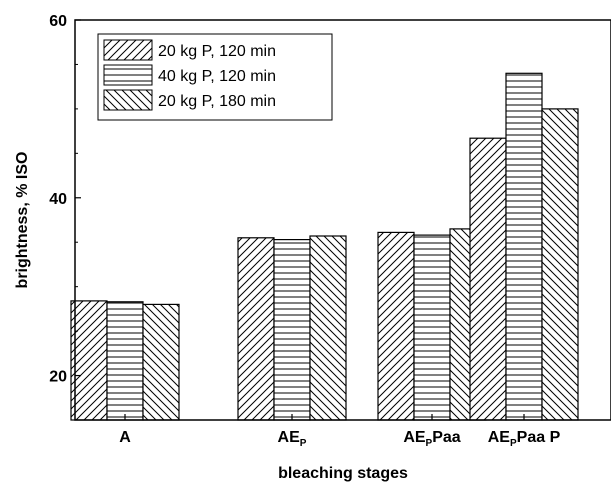 The image size is (611, 486). What do you see at coordinates (58, 377) in the screenshot?
I see `y-tick-label: 20` at bounding box center [58, 377].